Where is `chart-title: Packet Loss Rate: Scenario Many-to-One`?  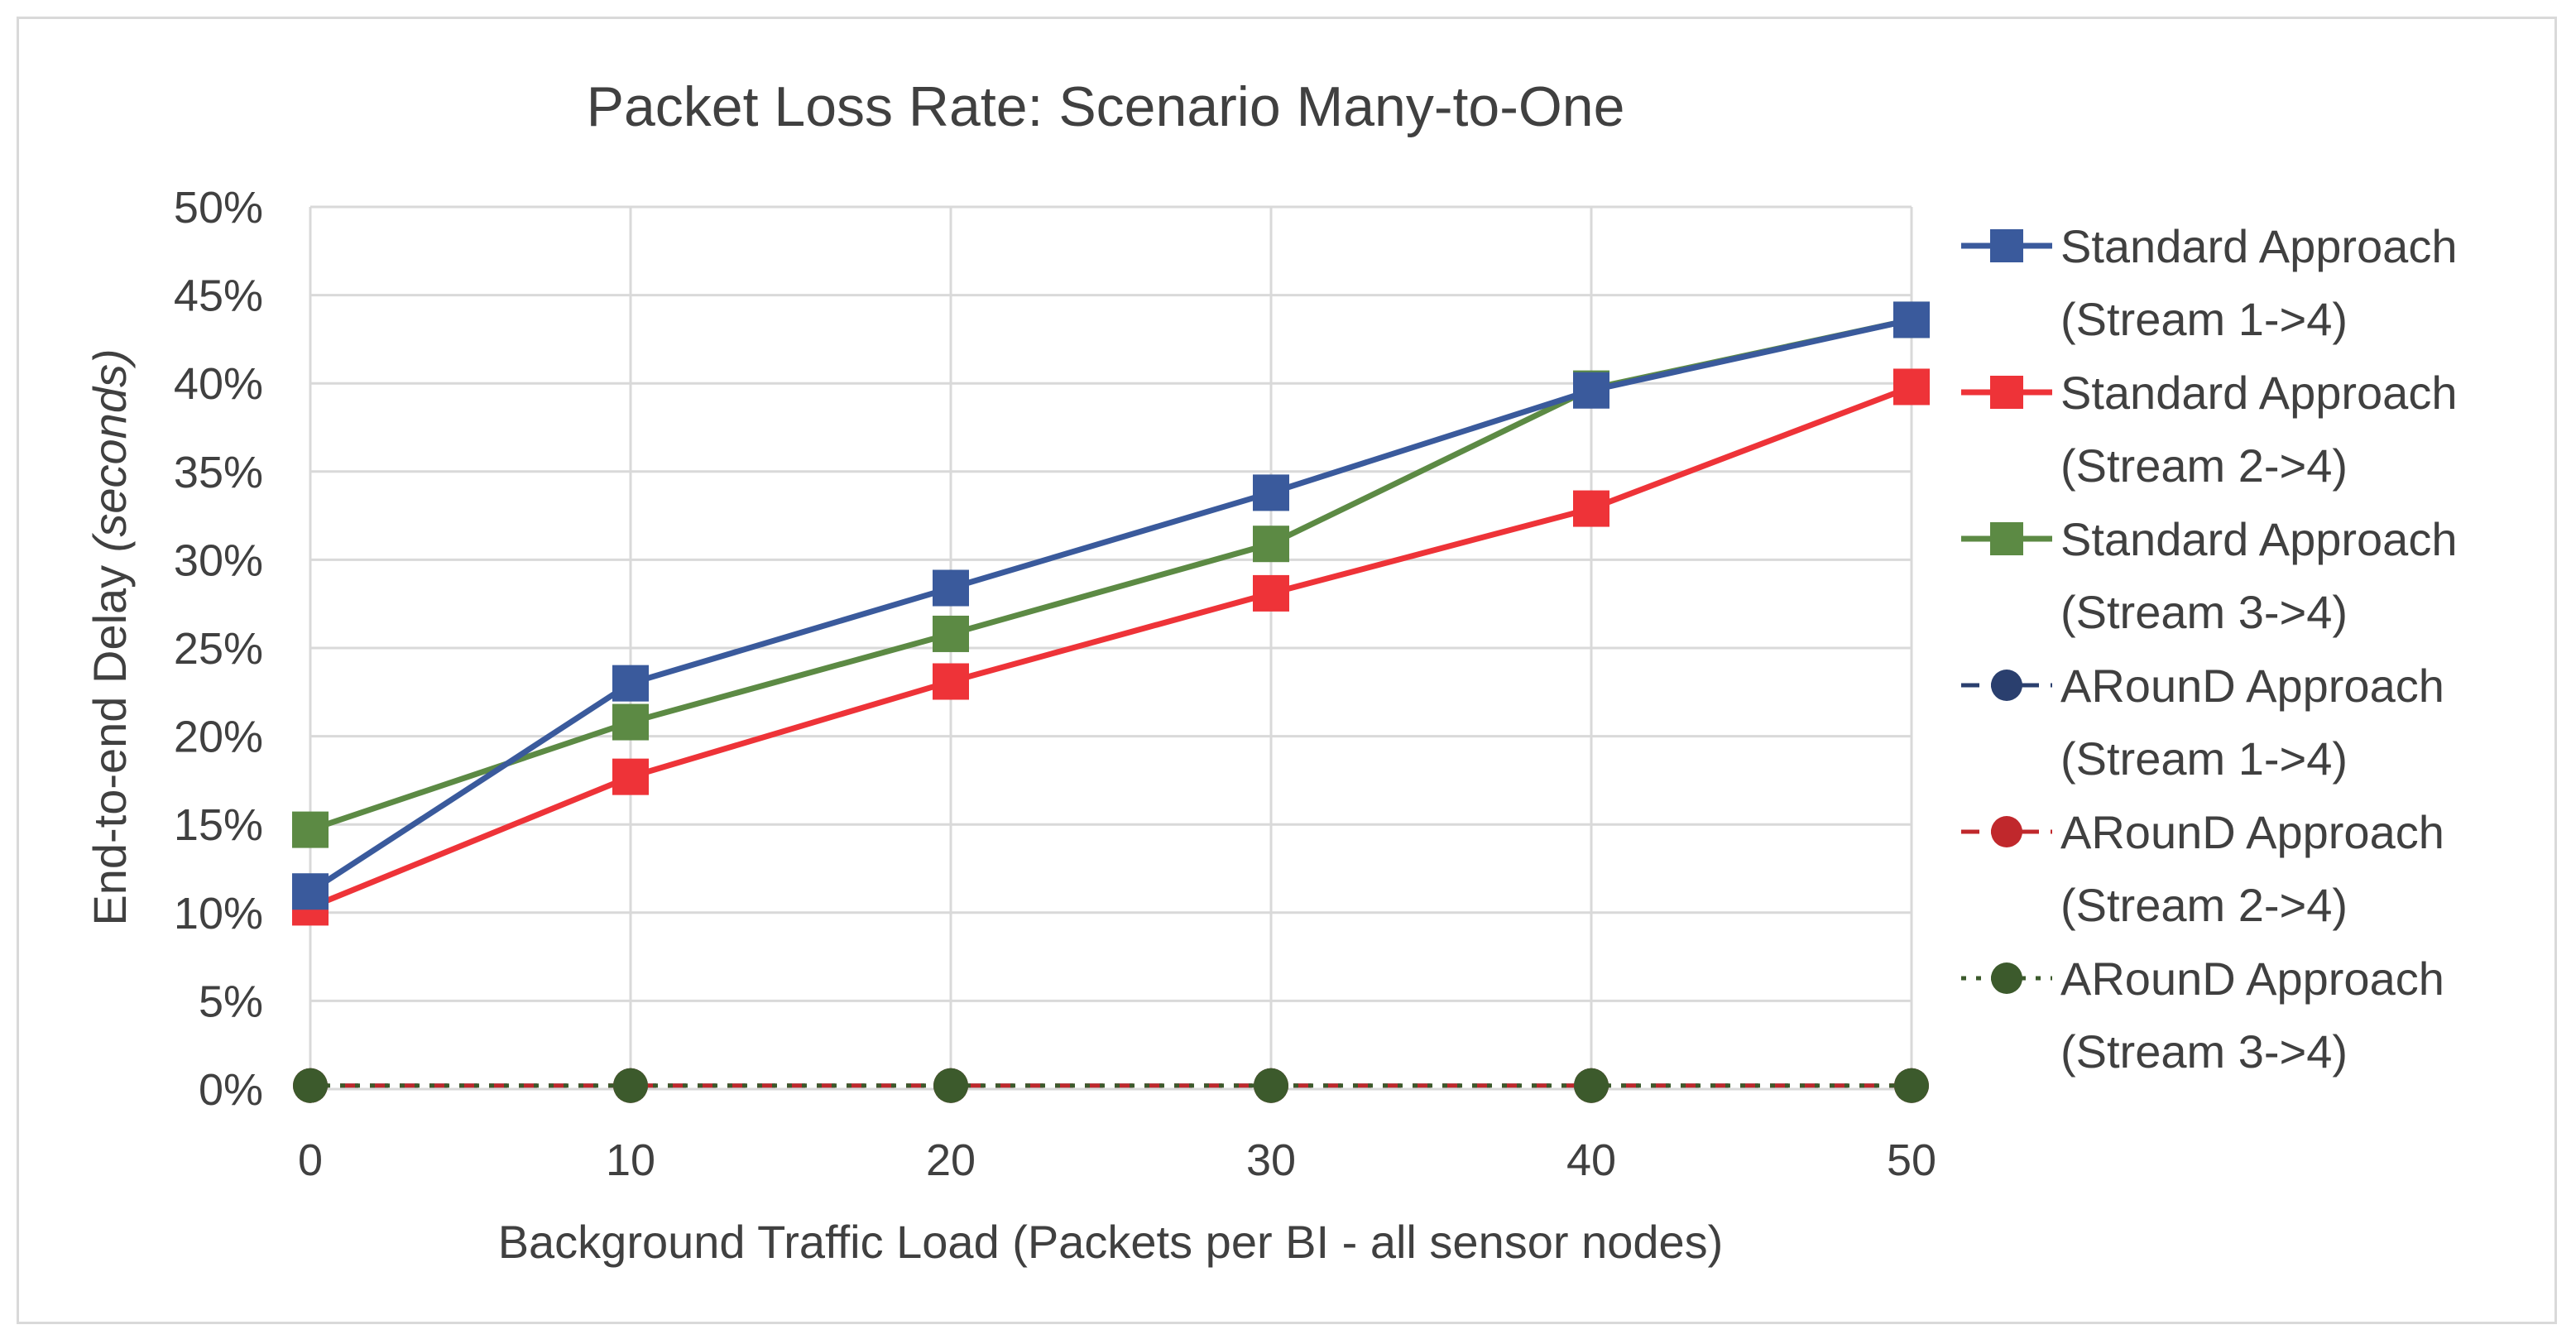 chart-title: Packet Loss Rate: Scenario Many-to-One is located at coordinates (1106, 106).